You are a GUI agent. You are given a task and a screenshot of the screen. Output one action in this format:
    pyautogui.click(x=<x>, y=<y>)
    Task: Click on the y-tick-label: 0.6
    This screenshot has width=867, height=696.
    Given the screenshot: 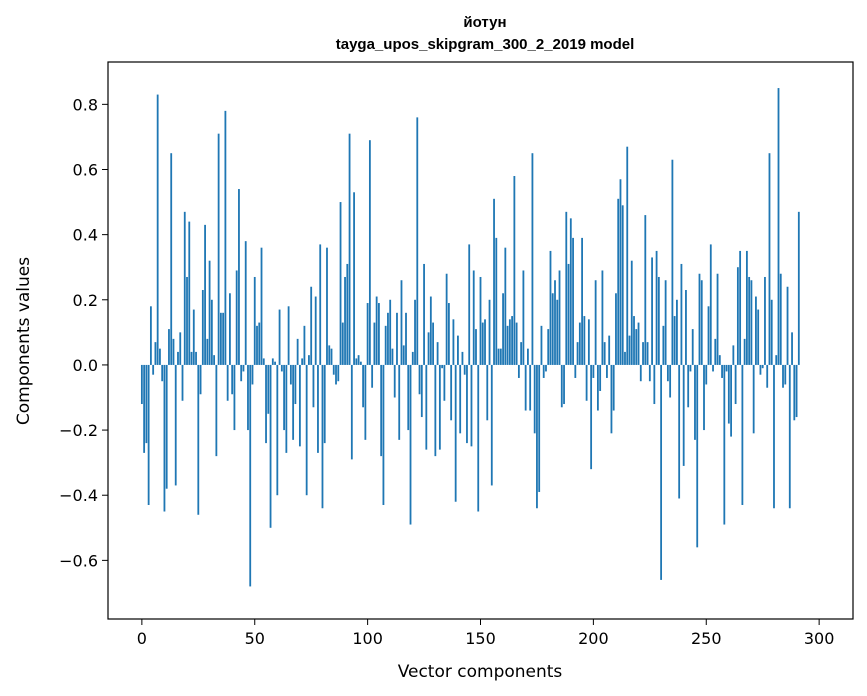 What is the action you would take?
    pyautogui.click(x=85, y=169)
    